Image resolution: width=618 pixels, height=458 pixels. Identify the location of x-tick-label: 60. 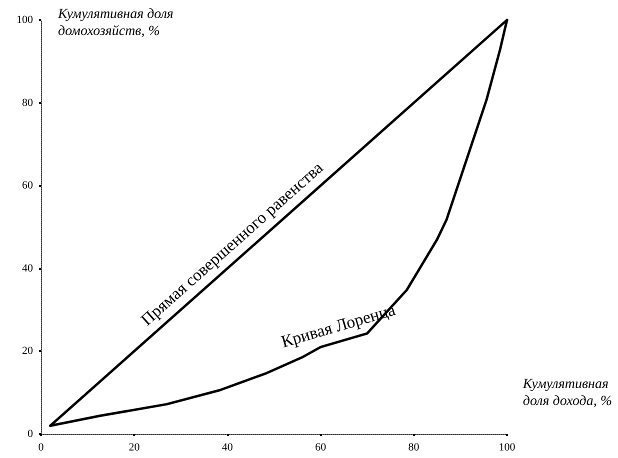
(321, 448).